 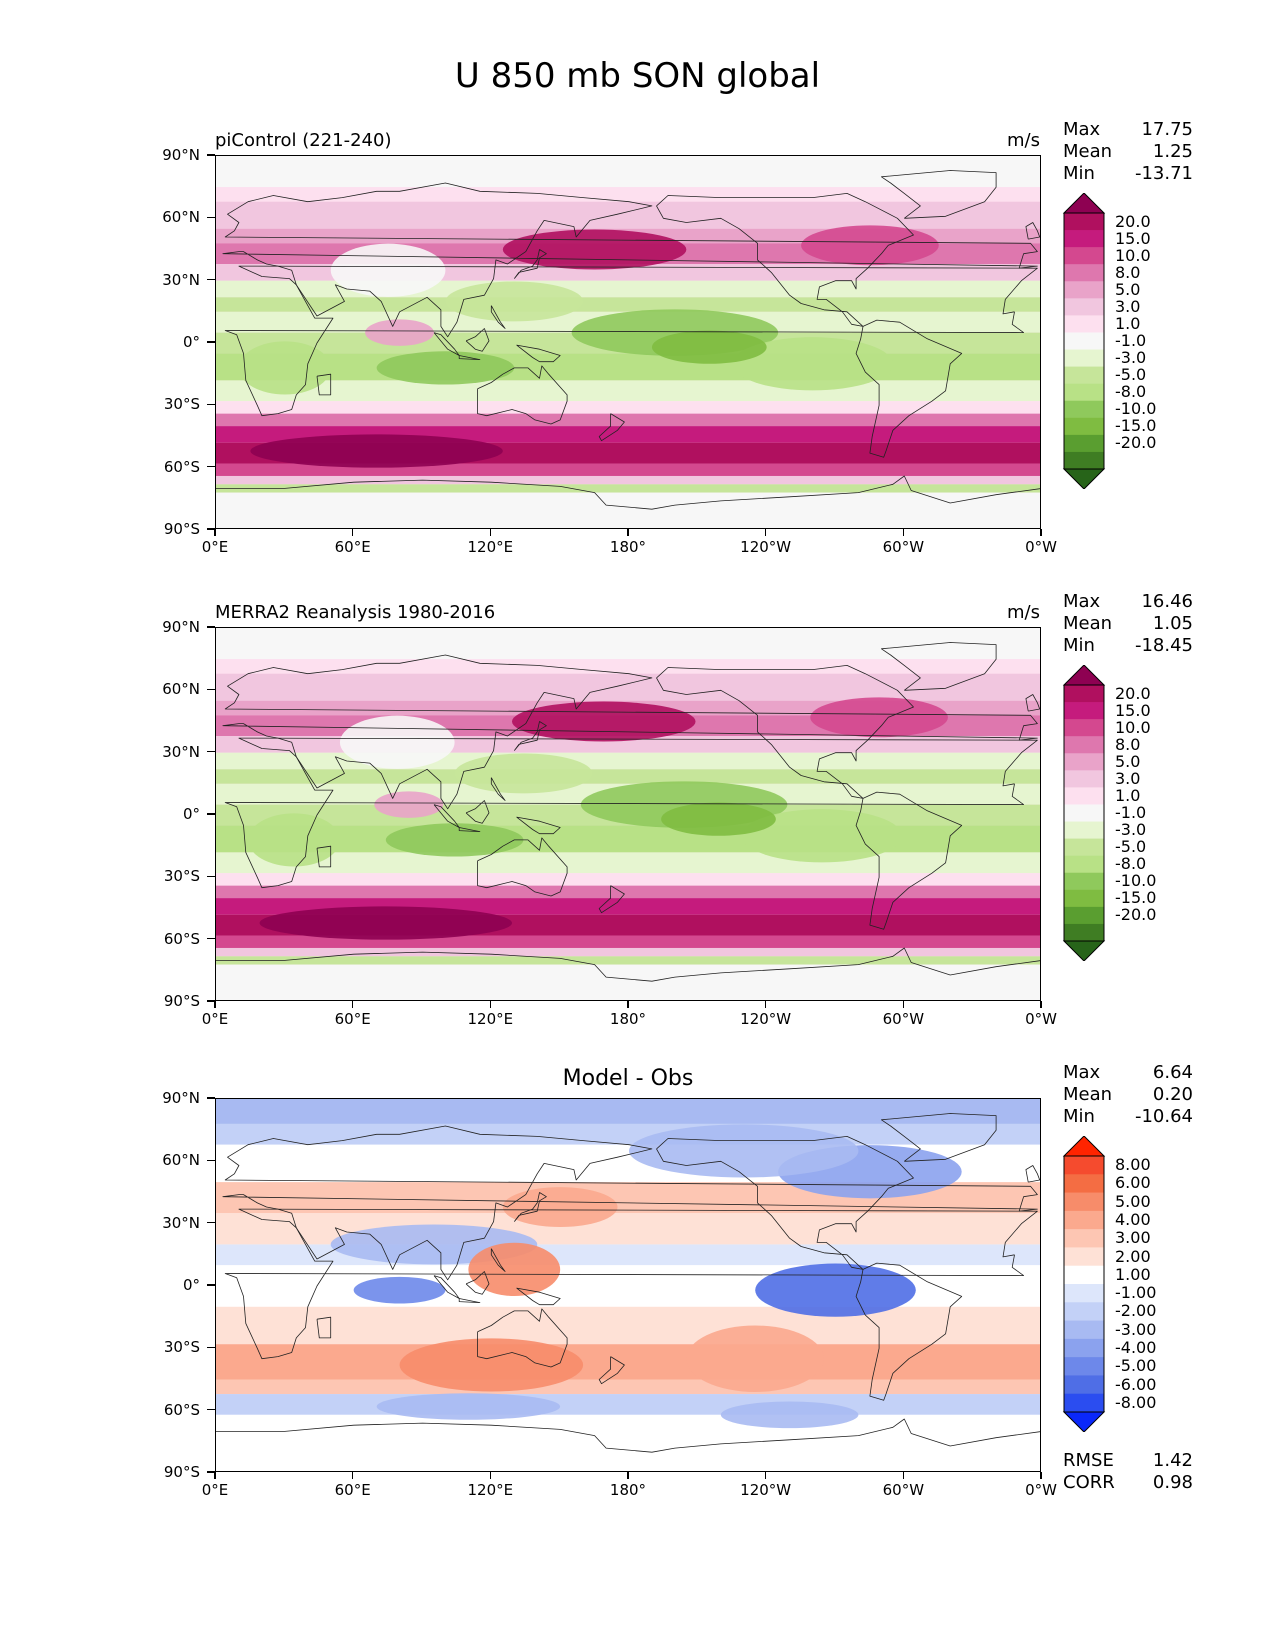 What do you see at coordinates (1136, 881) in the screenshot?
I see `colorbar-tick-label: -10.0` at bounding box center [1136, 881].